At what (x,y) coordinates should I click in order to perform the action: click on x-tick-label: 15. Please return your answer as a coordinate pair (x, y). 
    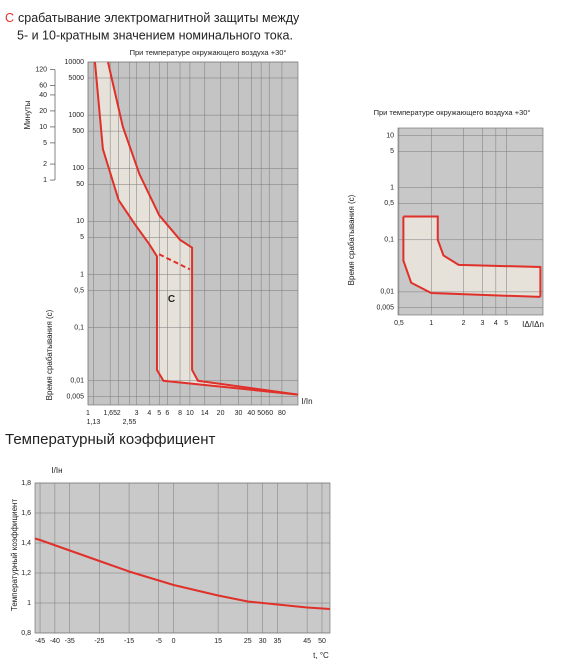
    Looking at the image, I should click on (218, 641).